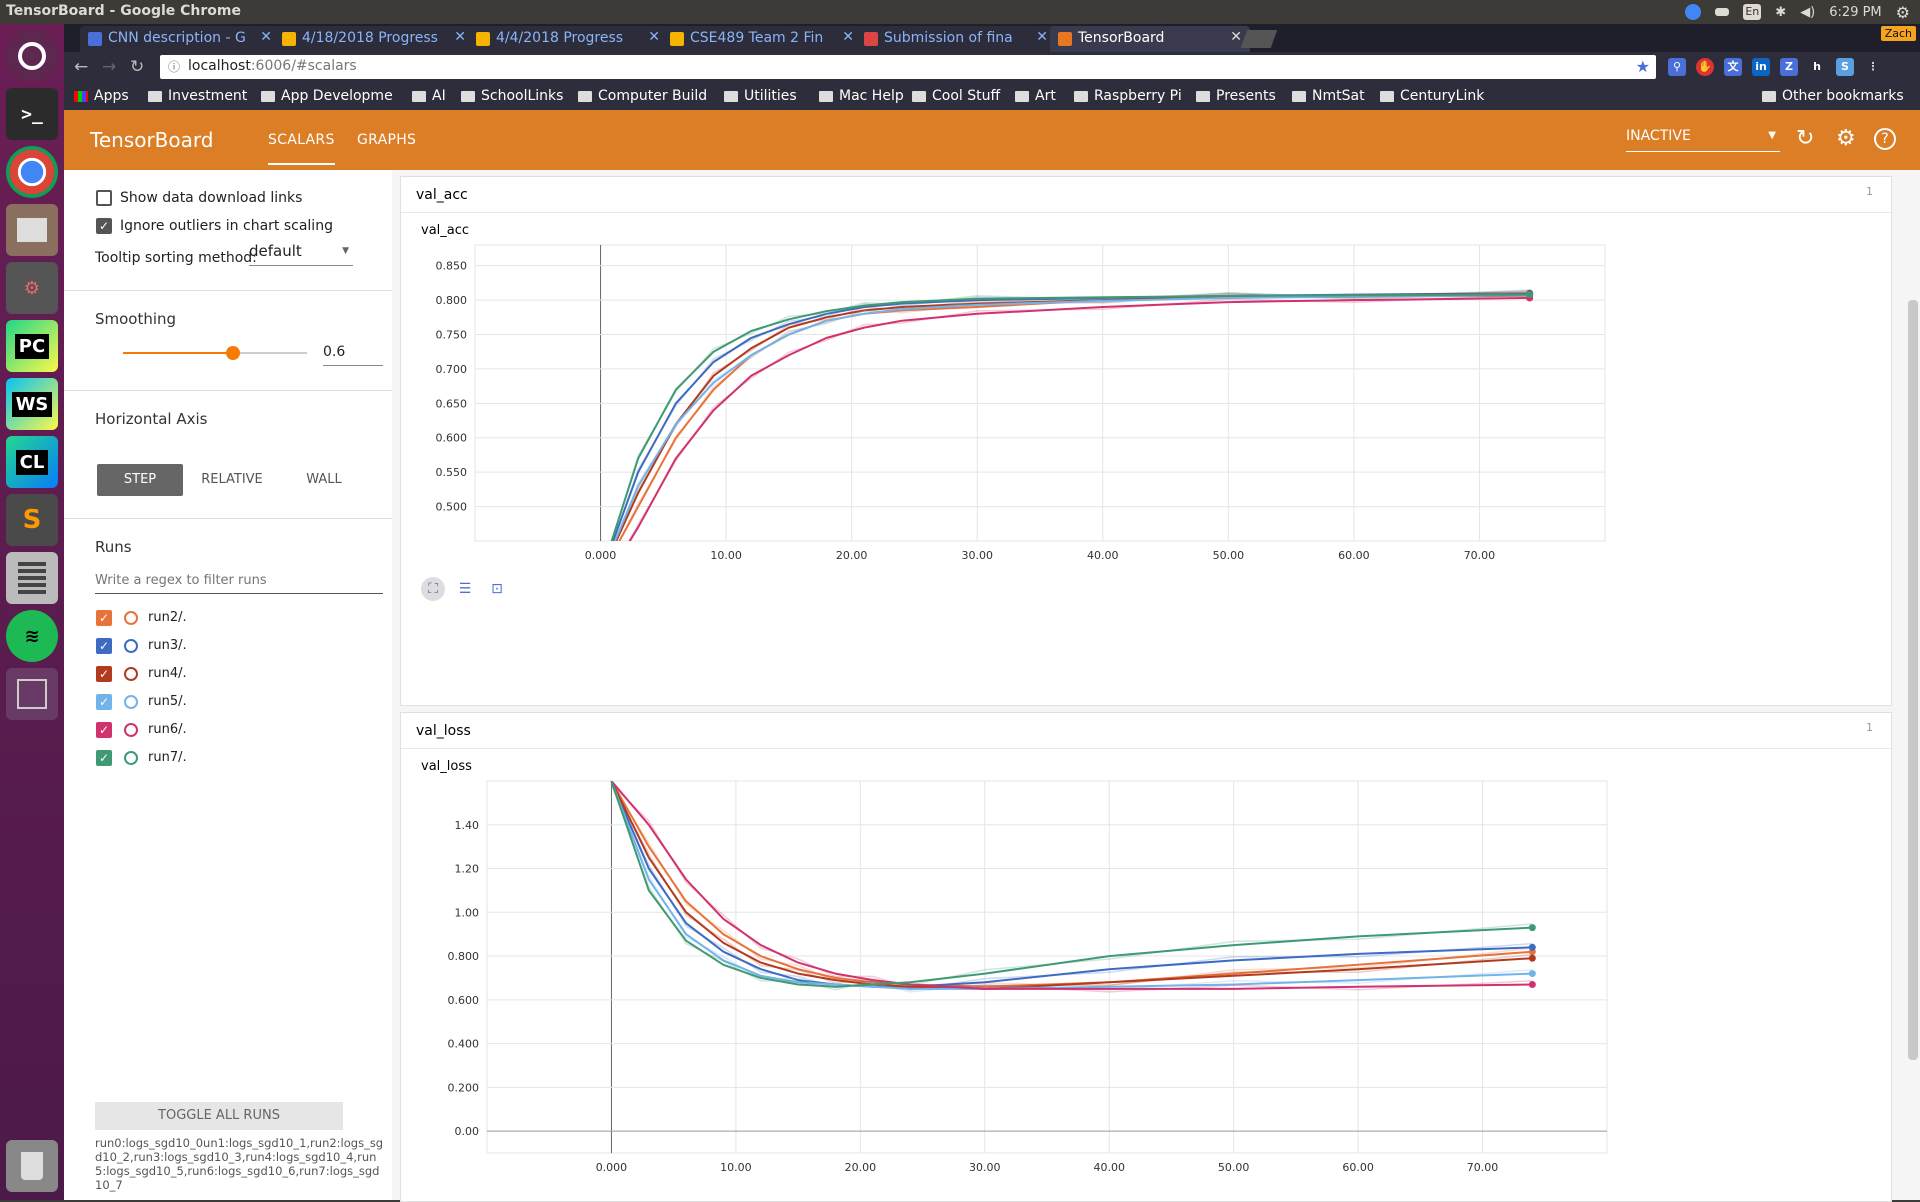 This screenshot has width=1920, height=1202. What do you see at coordinates (1855, 12) in the screenshot?
I see `clock: 6:29 PM` at bounding box center [1855, 12].